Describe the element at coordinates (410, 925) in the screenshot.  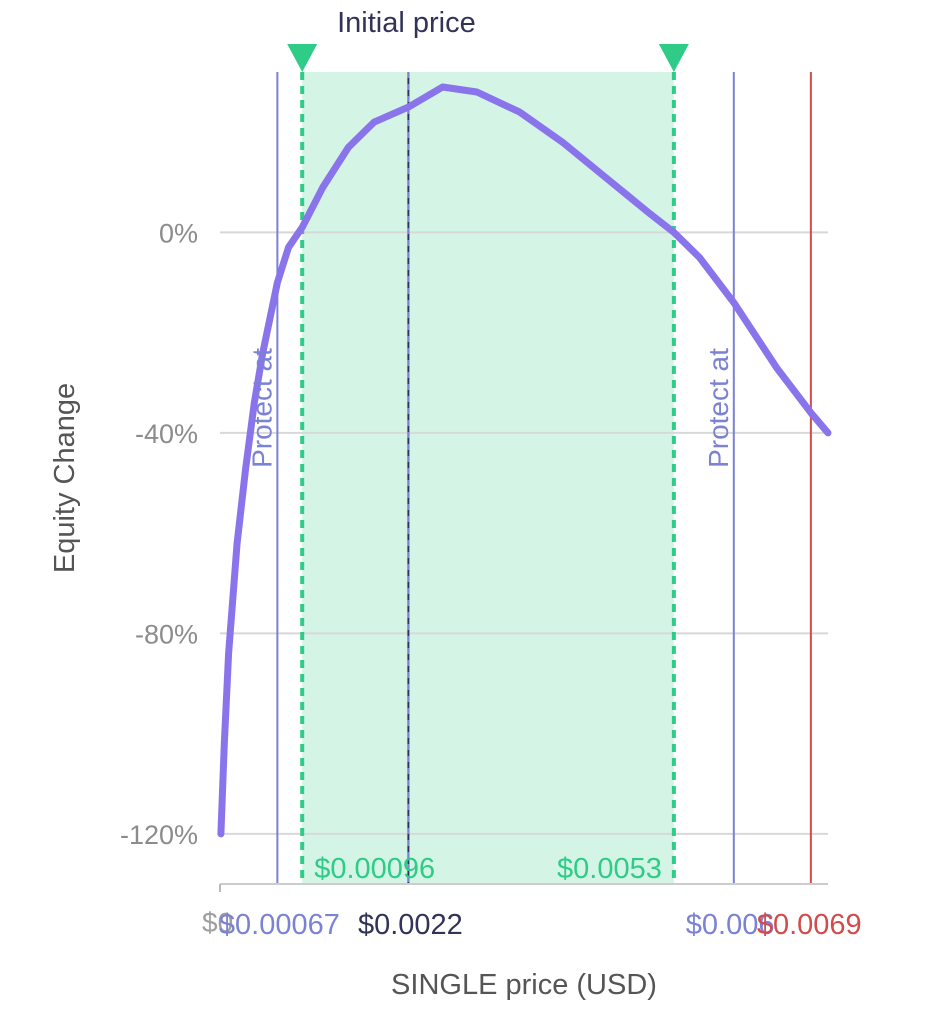
I see `marker-value-label: $0.0022` at that location.